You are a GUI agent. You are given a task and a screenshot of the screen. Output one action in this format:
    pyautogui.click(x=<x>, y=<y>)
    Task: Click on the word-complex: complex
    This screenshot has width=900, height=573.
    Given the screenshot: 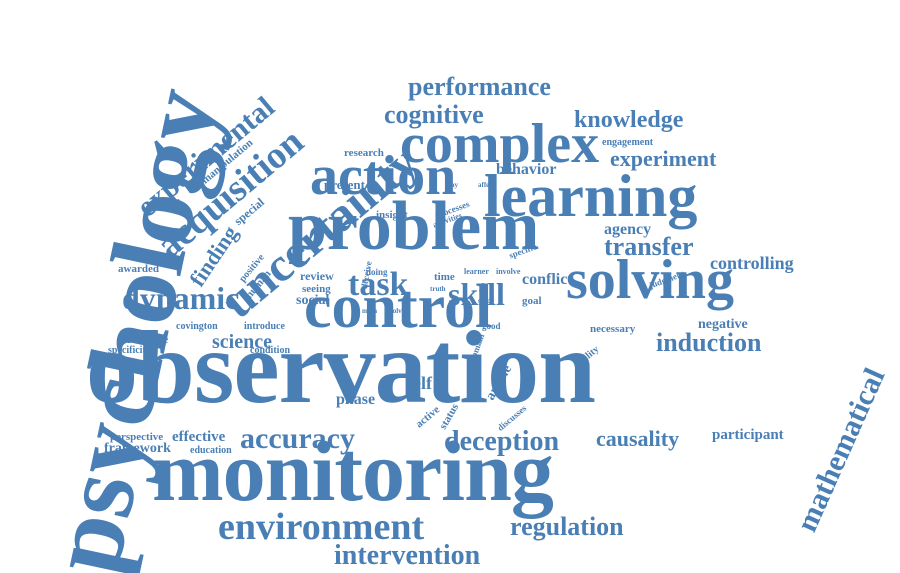 What is the action you would take?
    pyautogui.click(x=500, y=144)
    